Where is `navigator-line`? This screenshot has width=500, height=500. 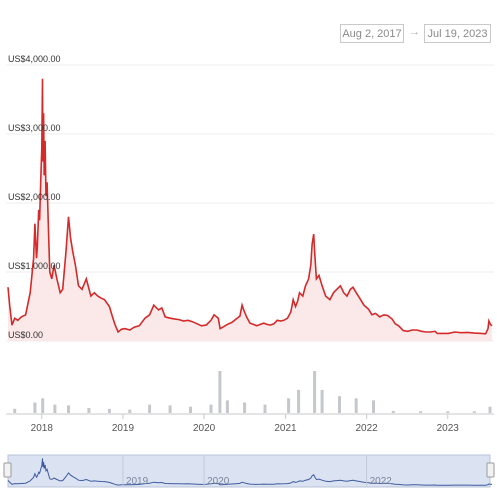 navigator-line is located at coordinates (250, 472).